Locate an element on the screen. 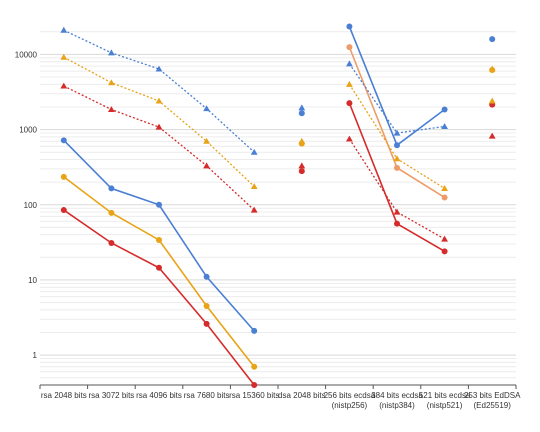 This screenshot has height=432, width=540. x-tick-label-line2: (nistp256) is located at coordinates (350, 405).